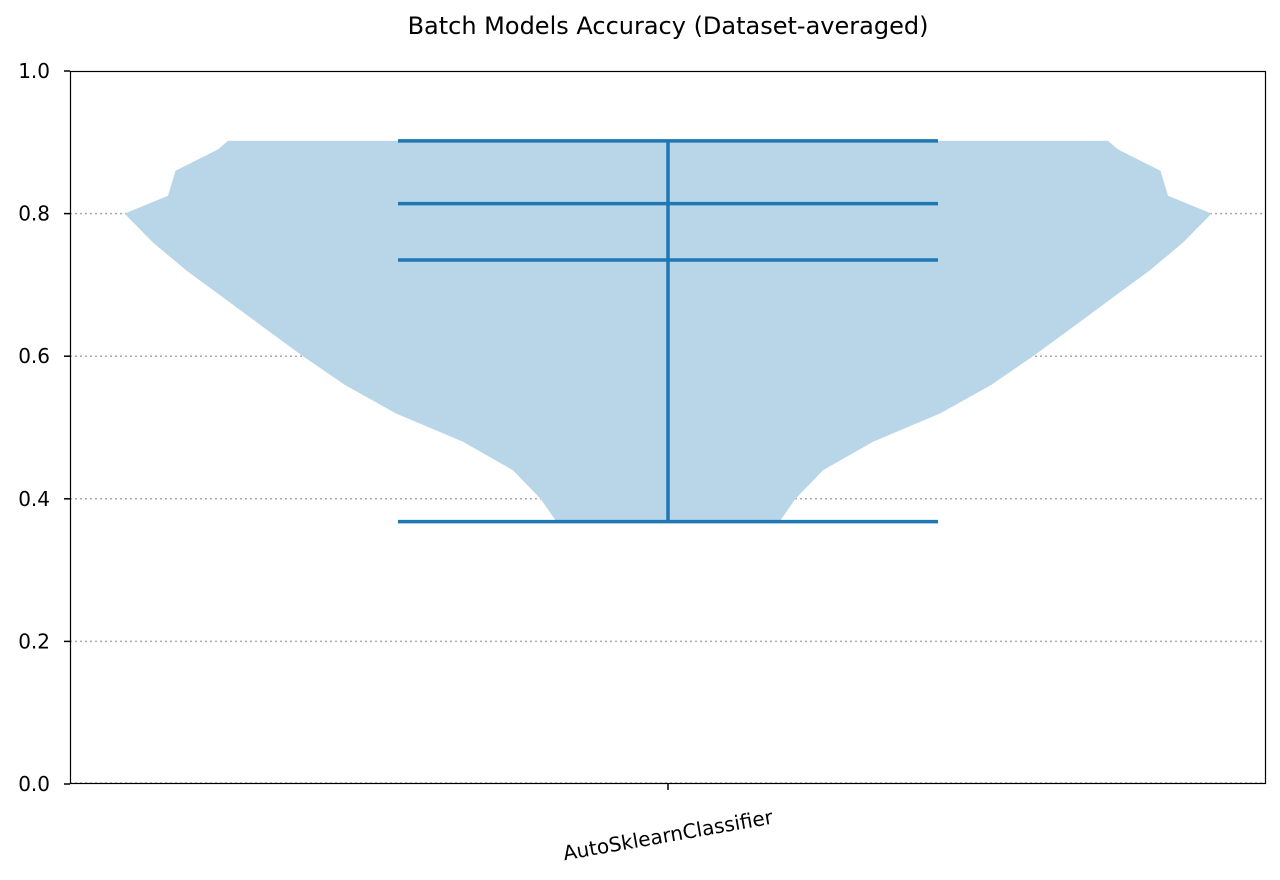 Image resolution: width=1280 pixels, height=880 pixels. What do you see at coordinates (34, 71) in the screenshot?
I see `y-tick-label: 1.0` at bounding box center [34, 71].